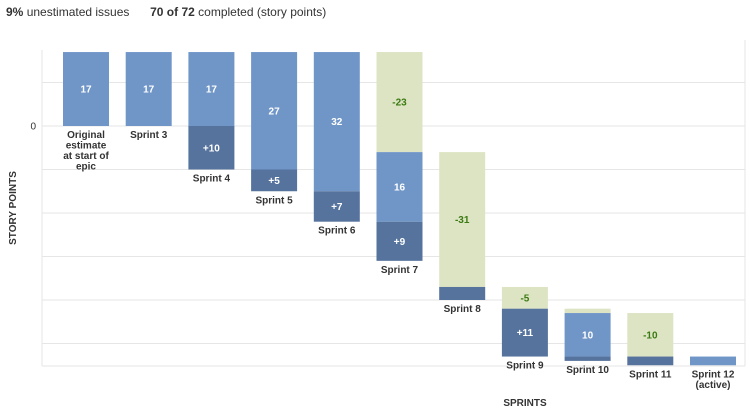  I want to click on x-category-label: estimate, so click(86, 146).